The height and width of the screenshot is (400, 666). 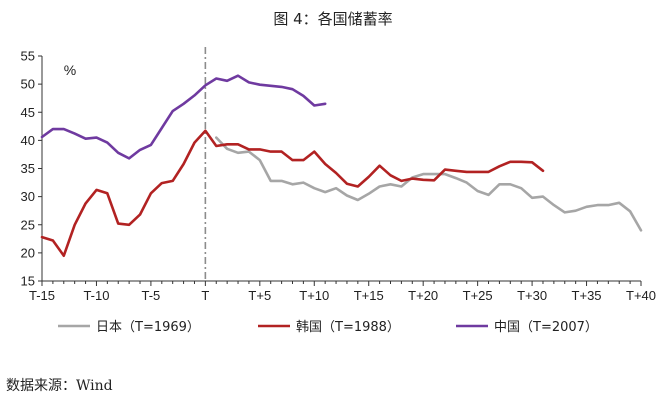 What do you see at coordinates (28, 281) in the screenshot?
I see `y-tick-label: 15` at bounding box center [28, 281].